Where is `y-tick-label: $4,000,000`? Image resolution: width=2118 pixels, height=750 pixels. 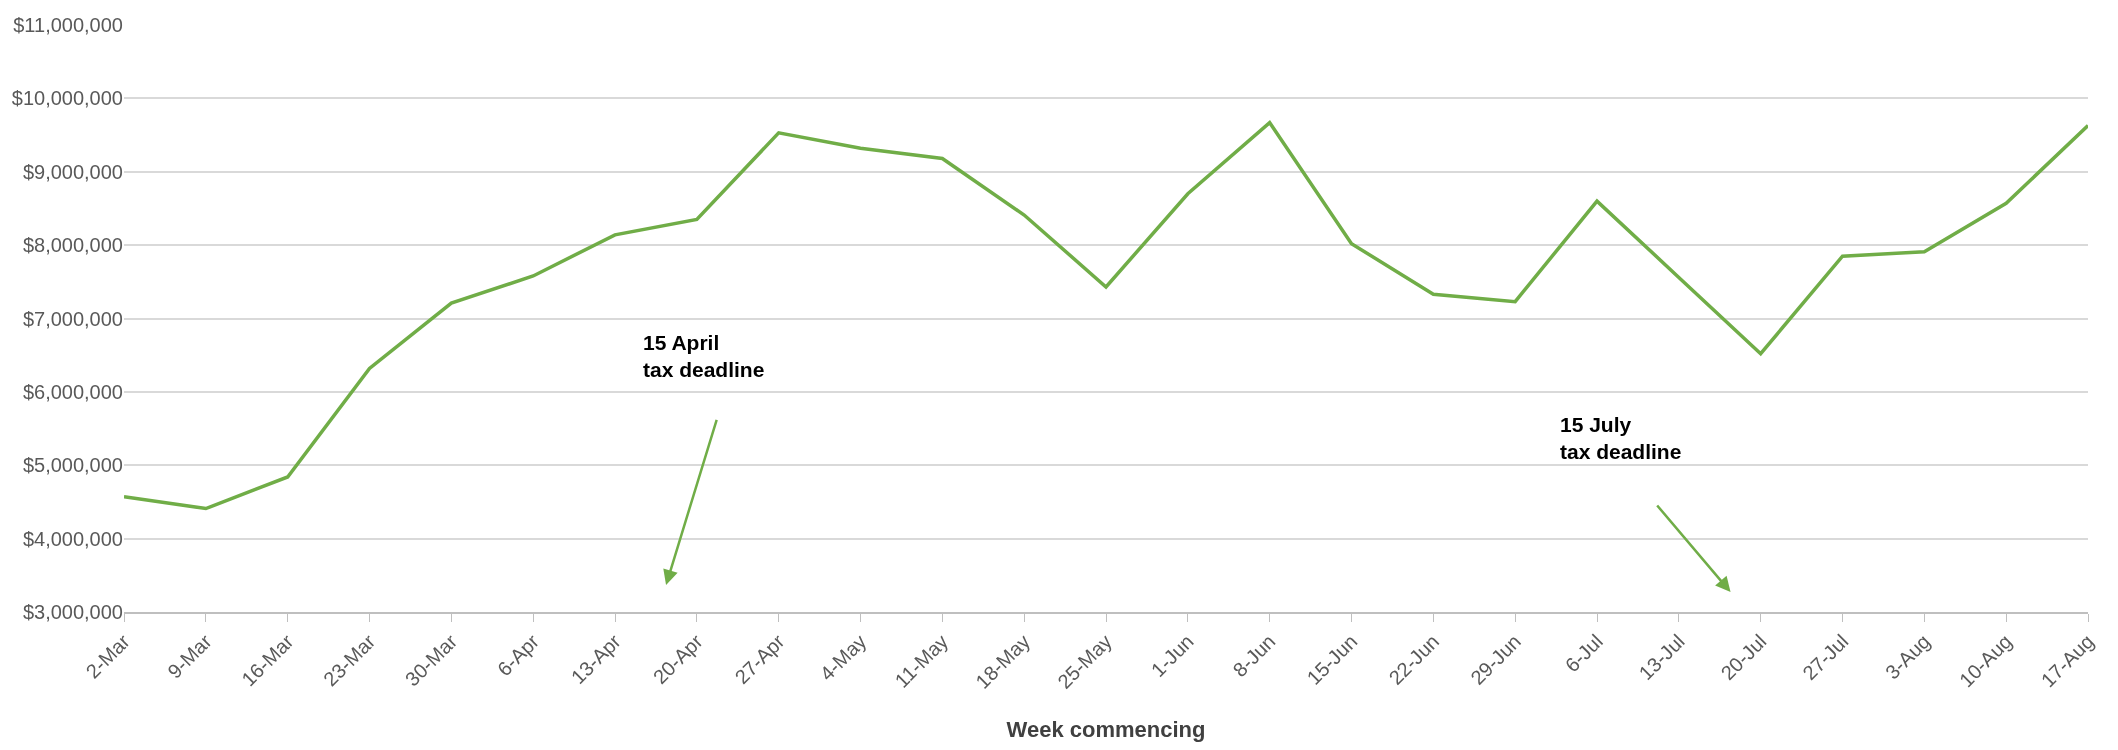 y-tick-label: $4,000,000 is located at coordinates (72, 538).